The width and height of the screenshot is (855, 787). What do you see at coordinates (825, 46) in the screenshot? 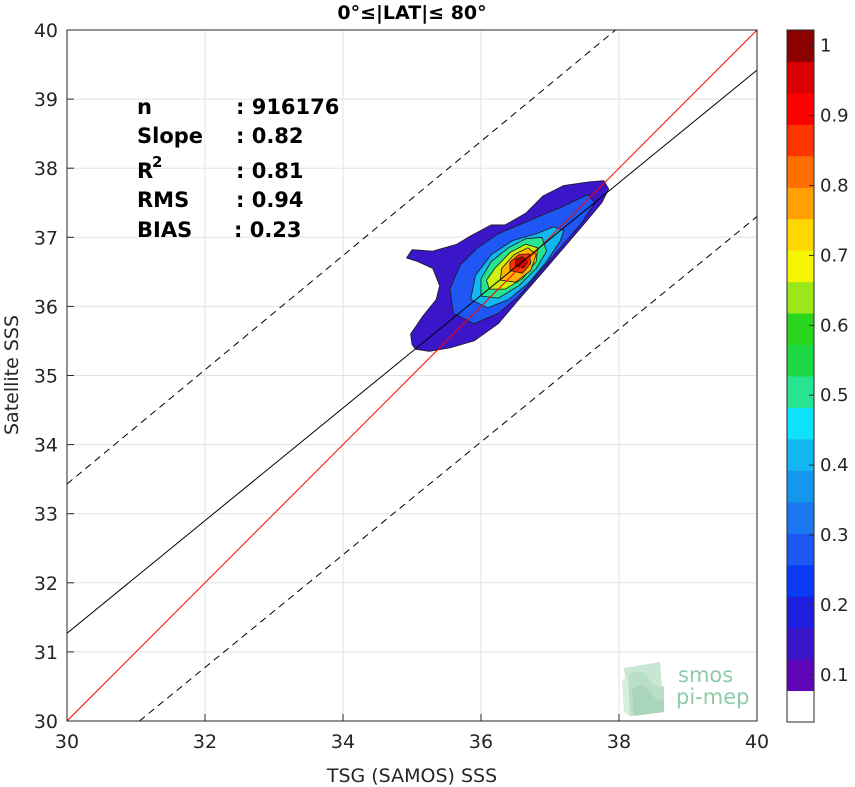
I see `colorbar-tick-label: 1` at bounding box center [825, 46].